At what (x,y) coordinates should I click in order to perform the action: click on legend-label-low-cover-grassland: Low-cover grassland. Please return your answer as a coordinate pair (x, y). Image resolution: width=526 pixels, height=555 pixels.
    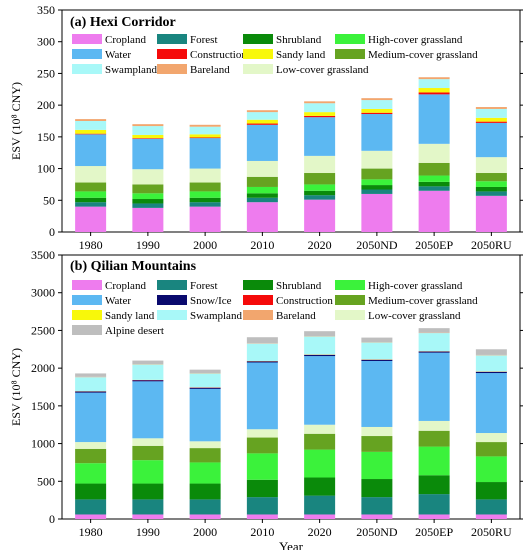
    Looking at the image, I should click on (322, 70).